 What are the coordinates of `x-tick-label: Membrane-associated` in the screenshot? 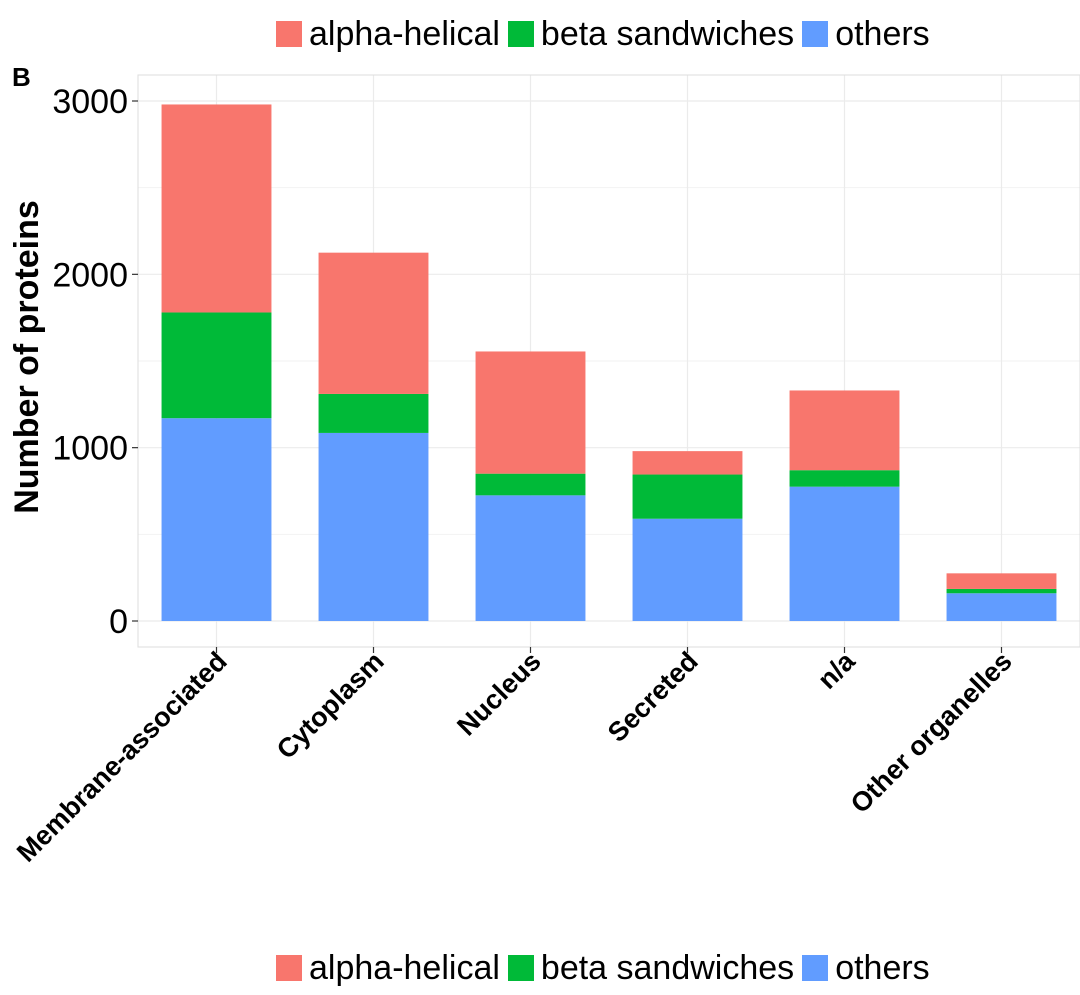 It's located at (122, 757).